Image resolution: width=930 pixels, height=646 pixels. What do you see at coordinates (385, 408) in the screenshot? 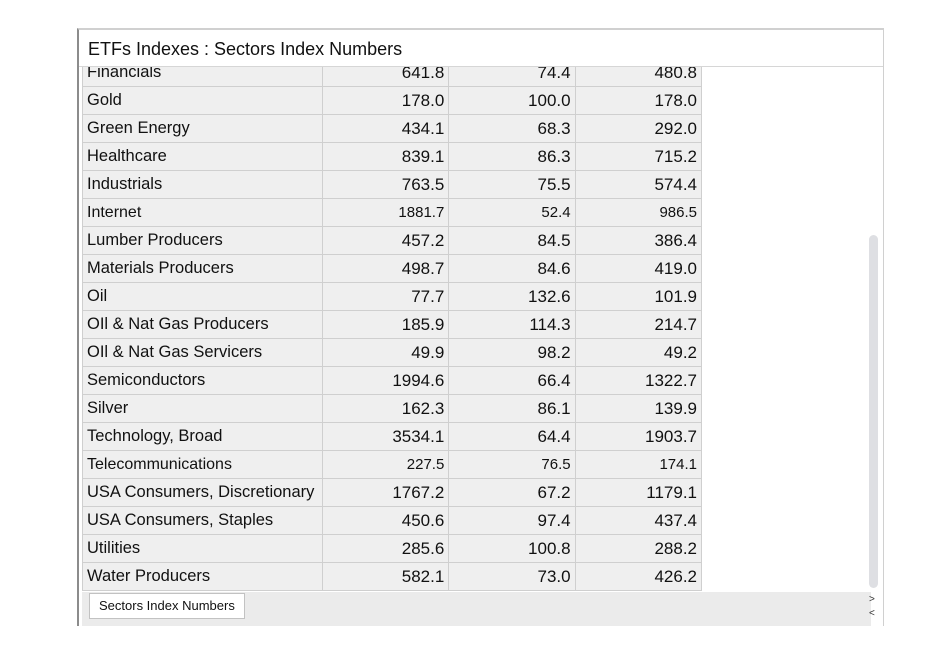
I see `value-cell-1: 162.3` at bounding box center [385, 408].